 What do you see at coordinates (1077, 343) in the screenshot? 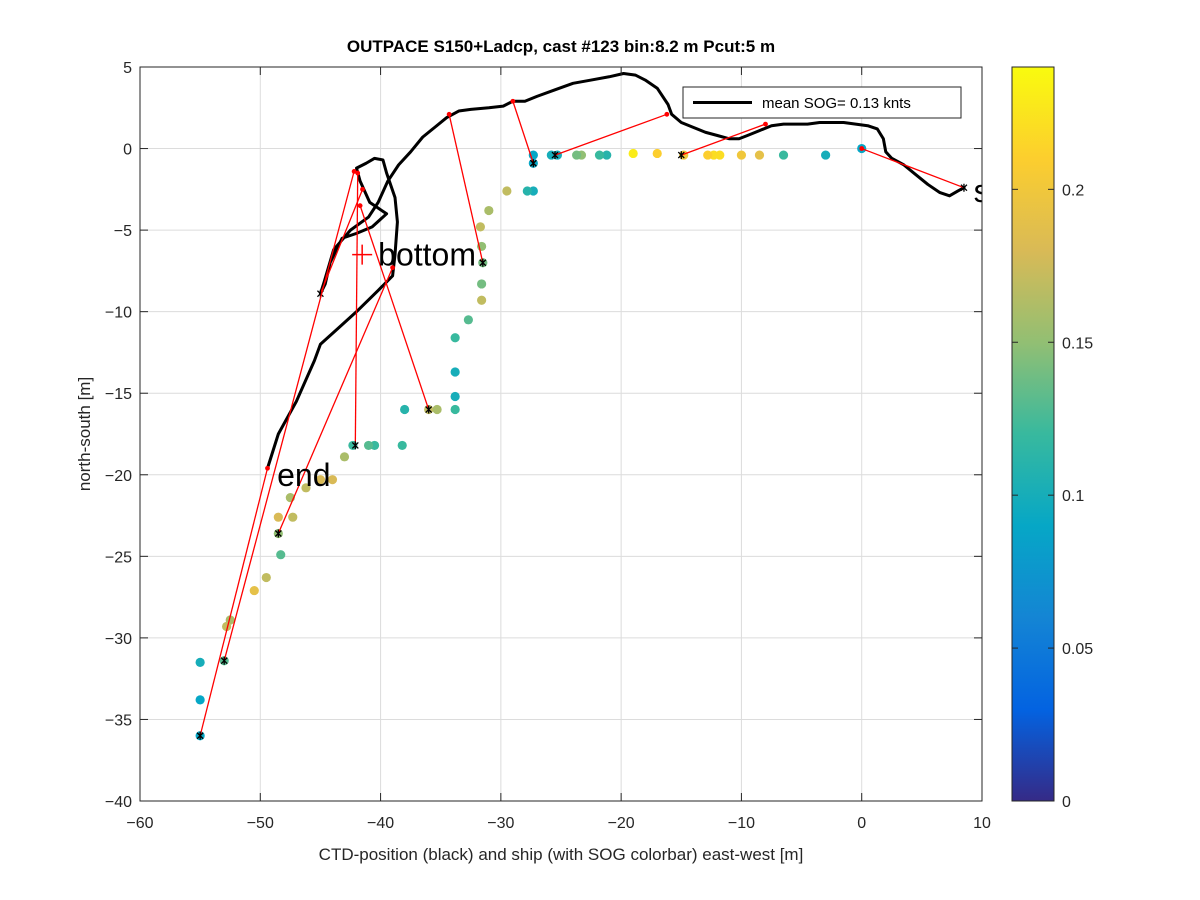
I see `colorbar-tick-label: 0.15` at bounding box center [1077, 343].